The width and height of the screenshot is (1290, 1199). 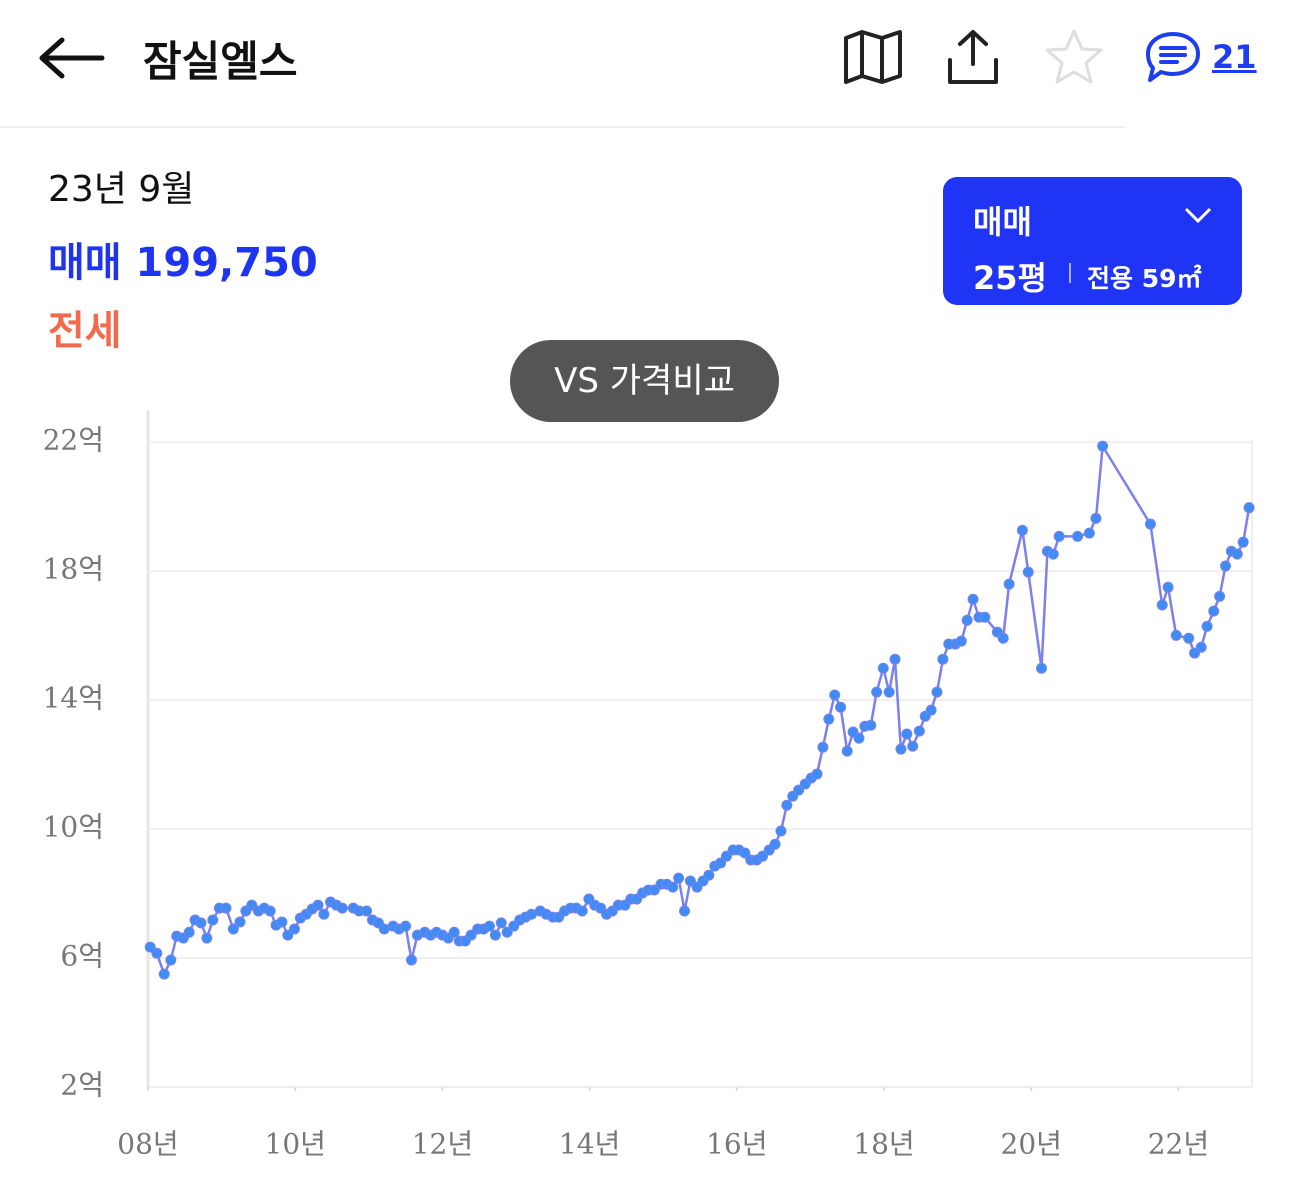 I want to click on deal-type: 매매, so click(x=1002, y=222).